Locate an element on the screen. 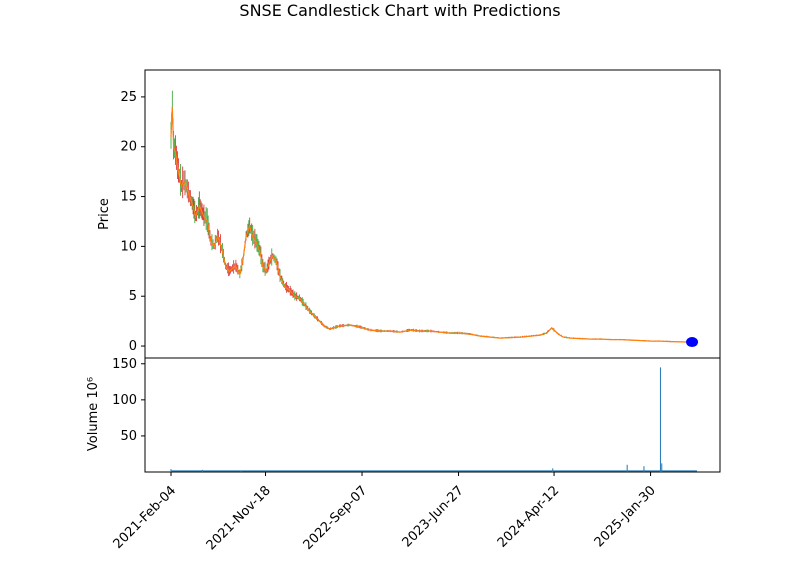  price-y-tick-label: 15 is located at coordinates (128, 197).